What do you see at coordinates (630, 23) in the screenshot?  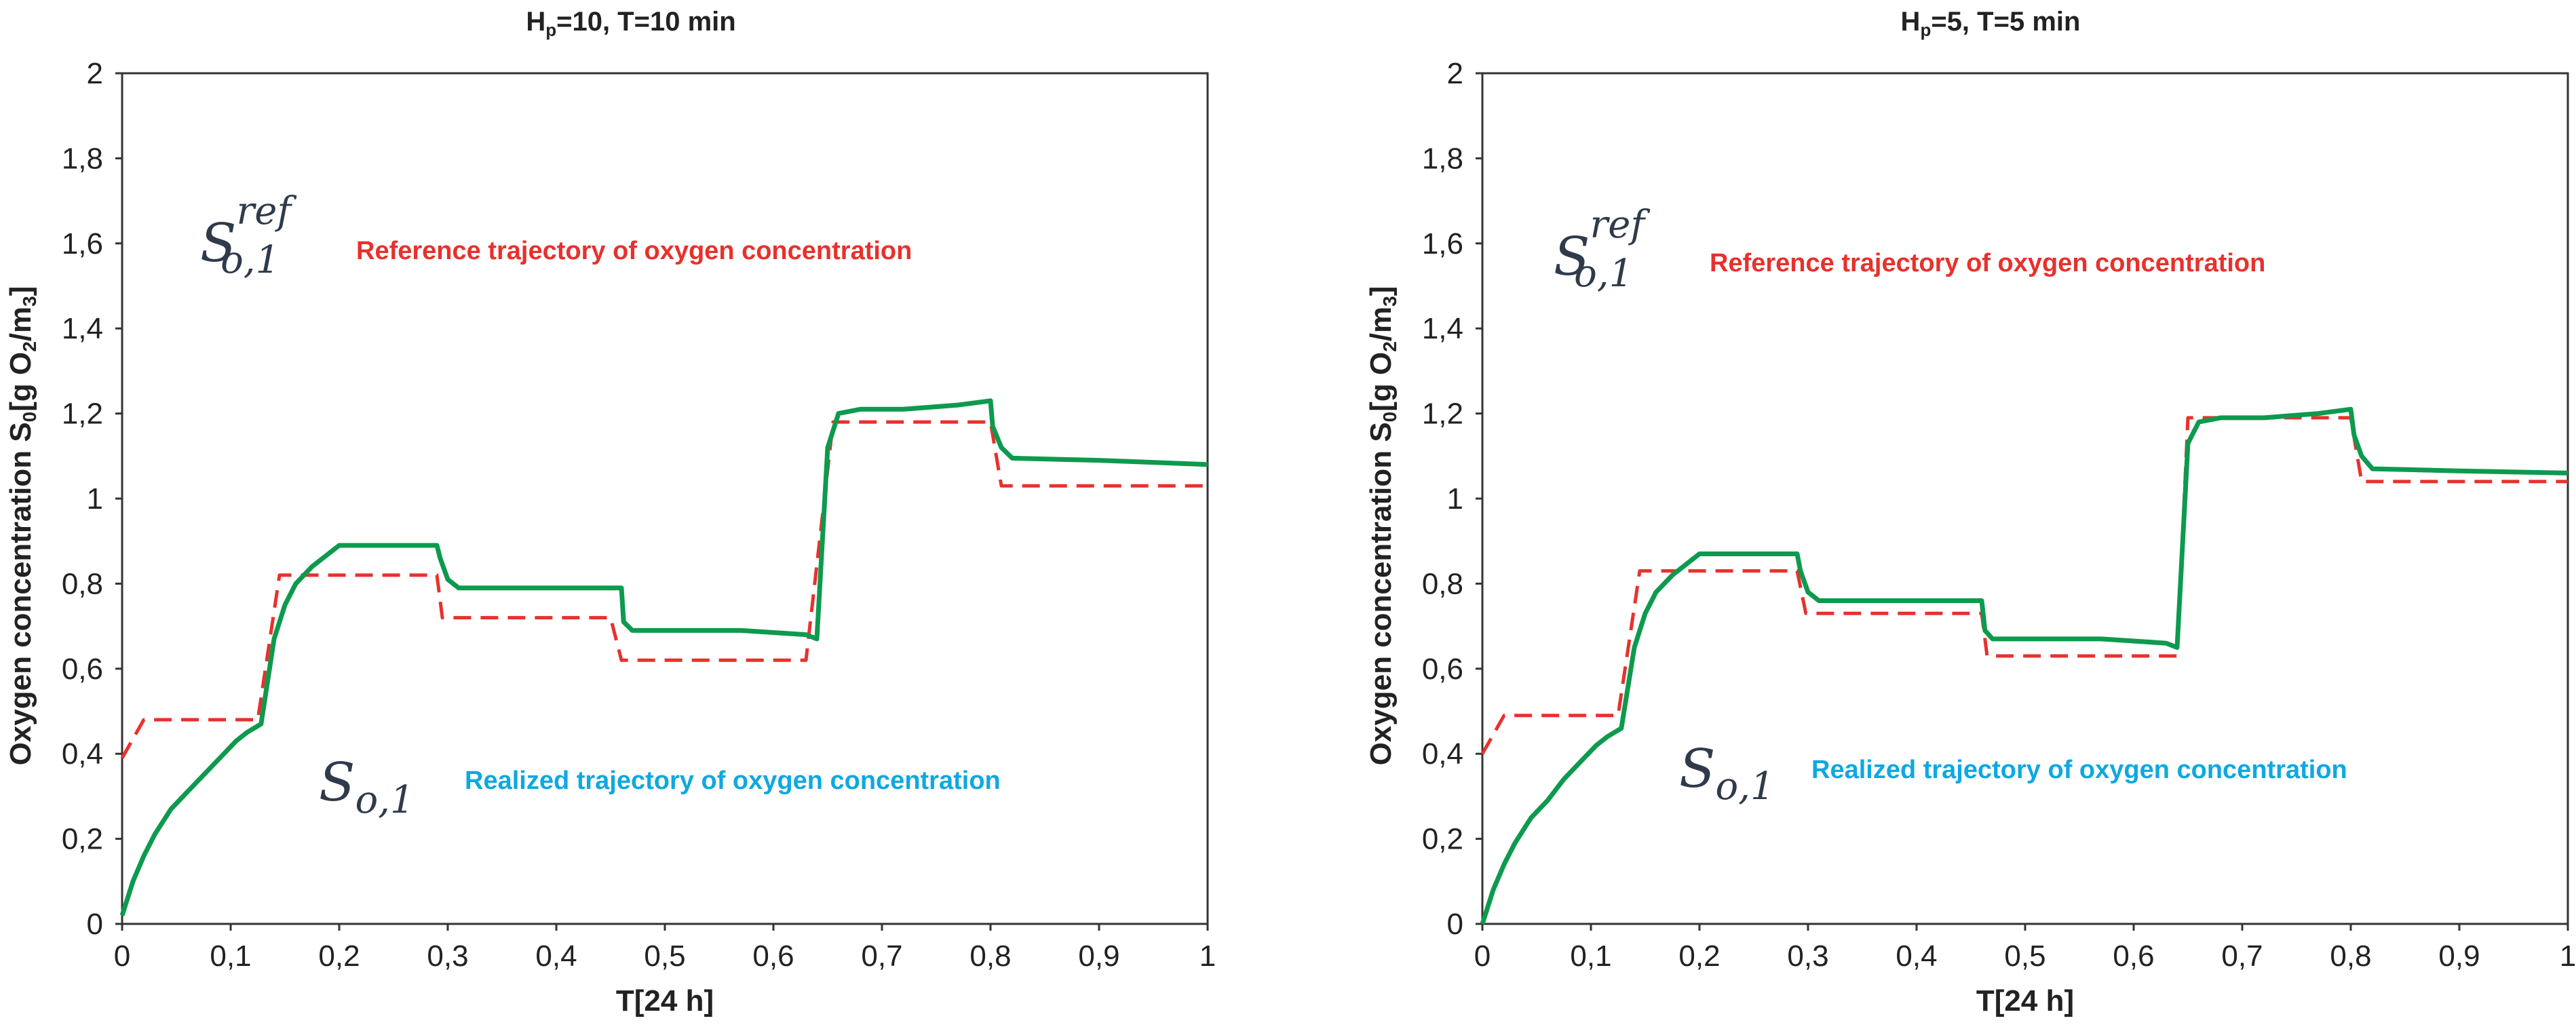 I see `chart-title: Hp=10, T=10 min` at bounding box center [630, 23].